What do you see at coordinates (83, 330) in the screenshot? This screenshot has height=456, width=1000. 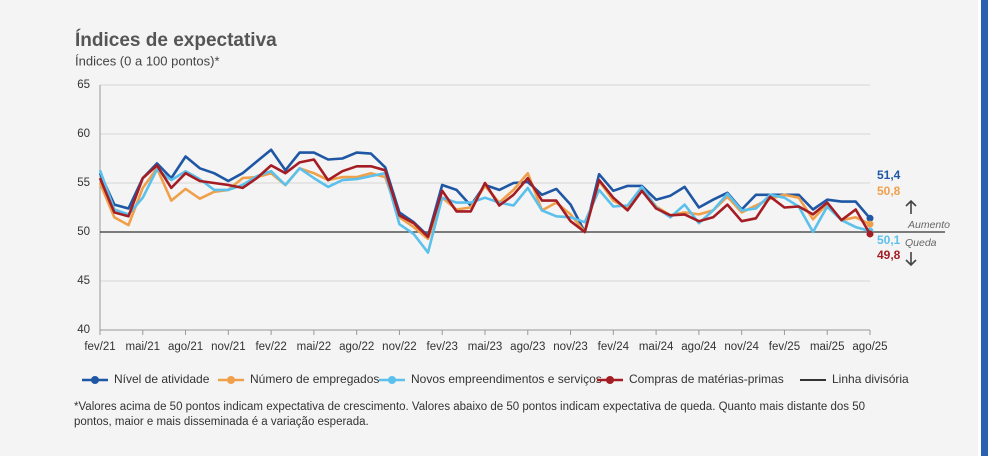 I see `y-tick-label: 40` at bounding box center [83, 330].